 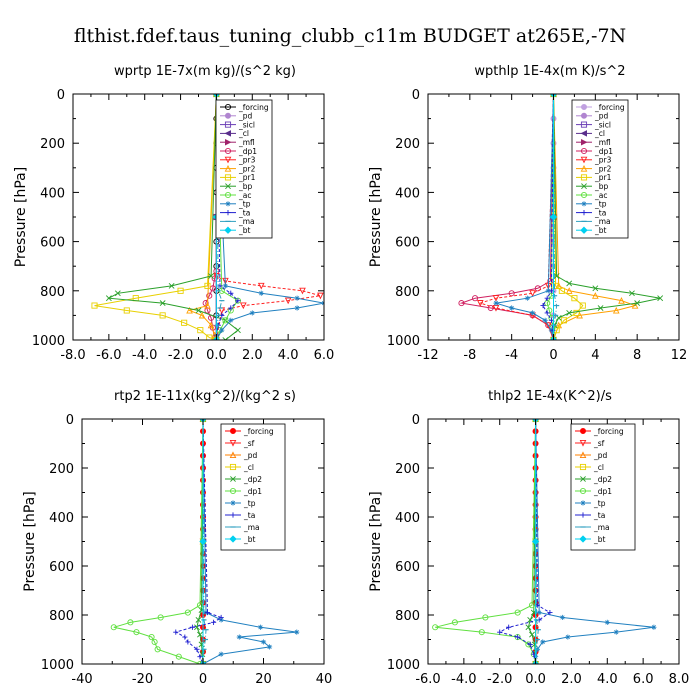 What do you see at coordinates (427, 355) in the screenshot?
I see `x-tick-label: -12` at bounding box center [427, 355].